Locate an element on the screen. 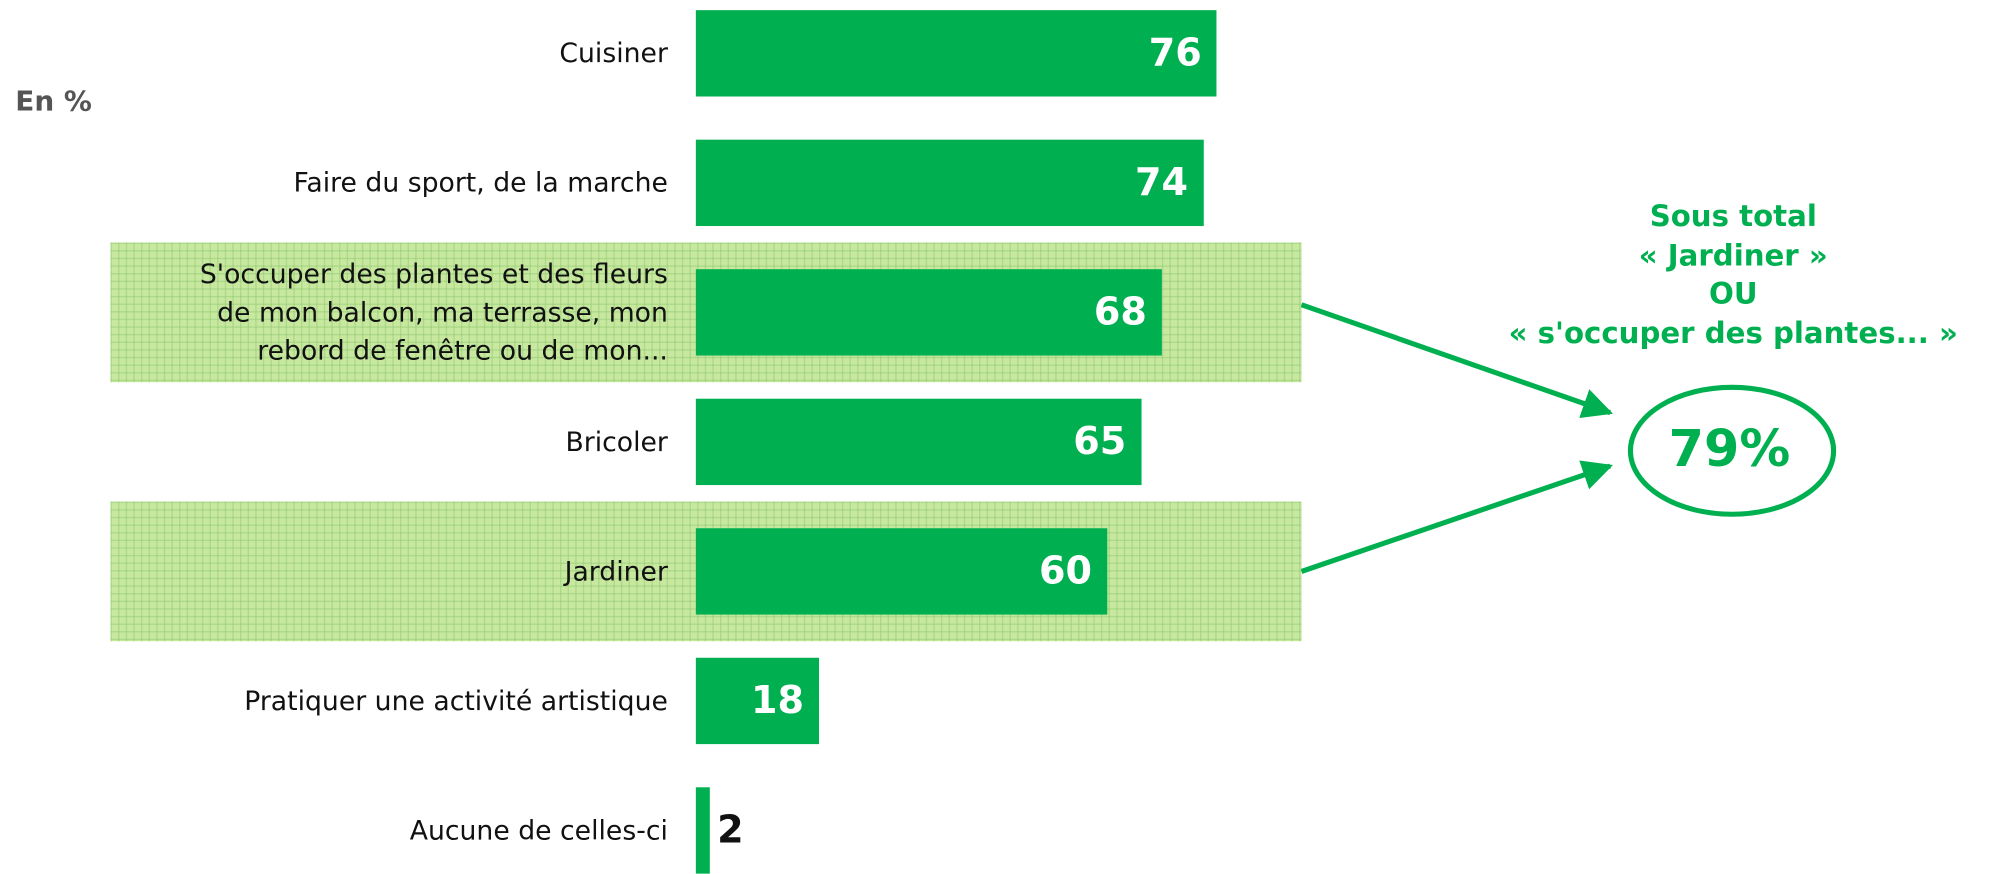 The width and height of the screenshot is (1991, 874). category-label: Jardiner is located at coordinates (616, 571).